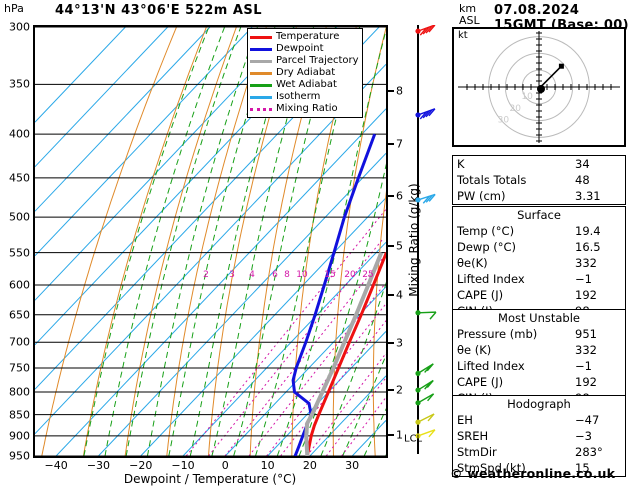 The height and width of the screenshot is (486, 629). Describe the element at coordinates (539, 247) in the screenshot. I see `stat-row: Dewp (°C) 16.5` at that location.